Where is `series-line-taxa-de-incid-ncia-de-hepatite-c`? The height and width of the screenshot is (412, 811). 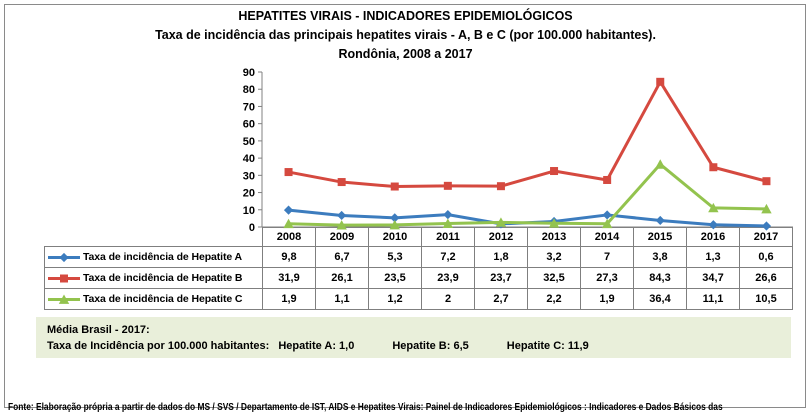 series-line-taxa-de-incid-ncia-de-hepatite-c is located at coordinates (527, 194).